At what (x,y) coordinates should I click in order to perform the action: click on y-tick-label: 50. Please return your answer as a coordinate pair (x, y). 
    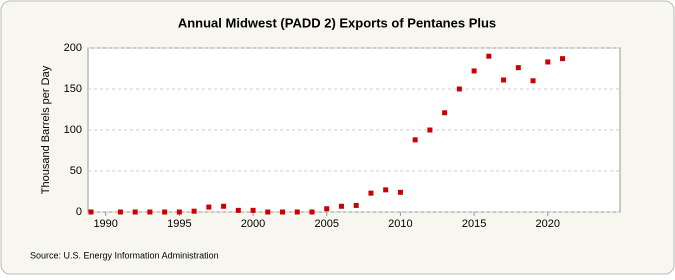
    Looking at the image, I should click on (76, 171).